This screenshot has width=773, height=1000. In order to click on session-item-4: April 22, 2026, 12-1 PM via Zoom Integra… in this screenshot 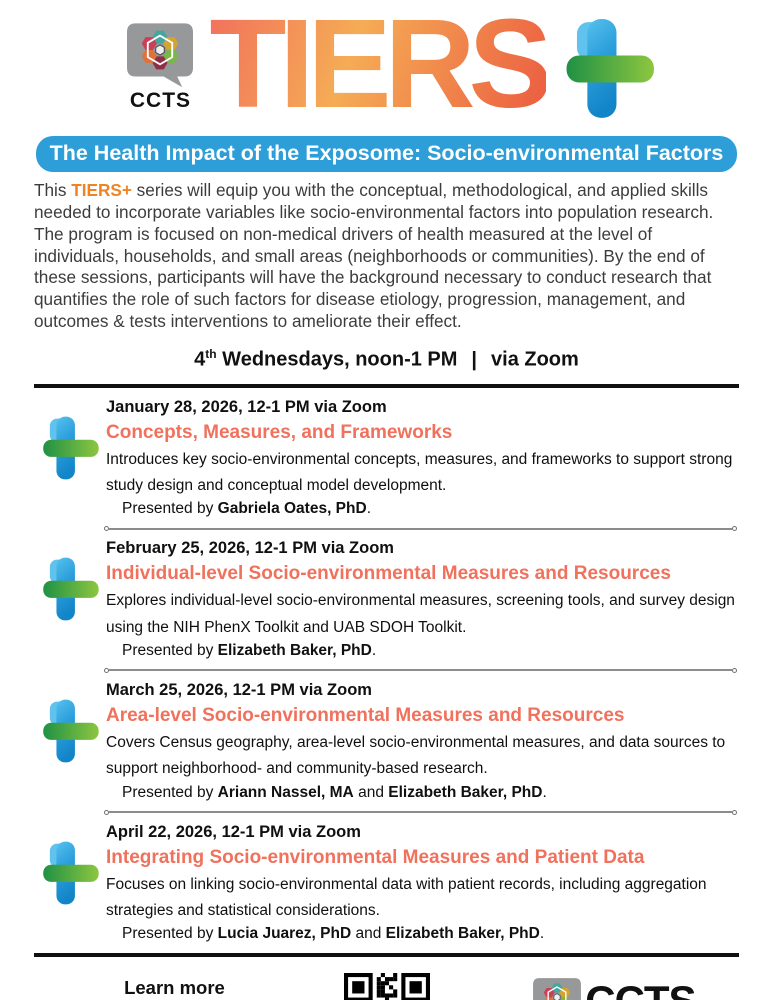, I will do `click(386, 882)`.